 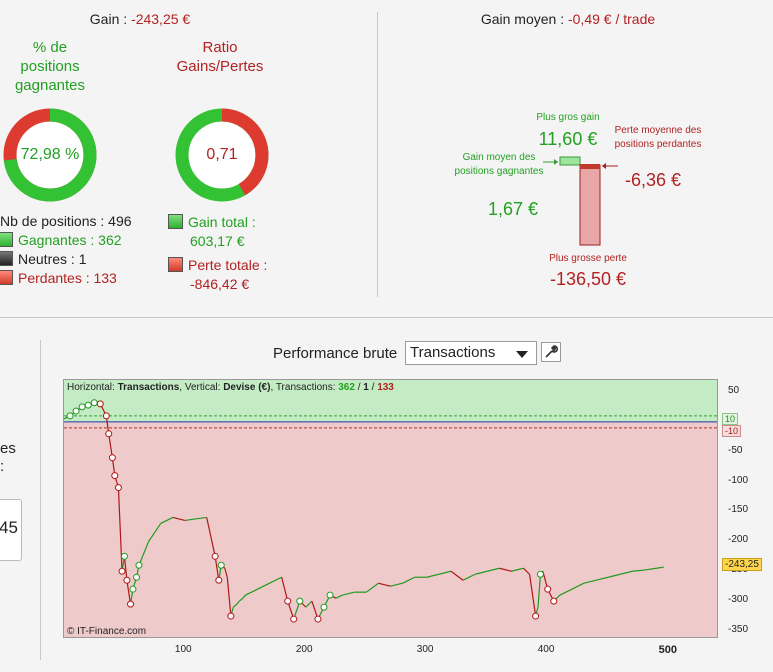 I want to click on y-tick-label: -200, so click(x=738, y=540).